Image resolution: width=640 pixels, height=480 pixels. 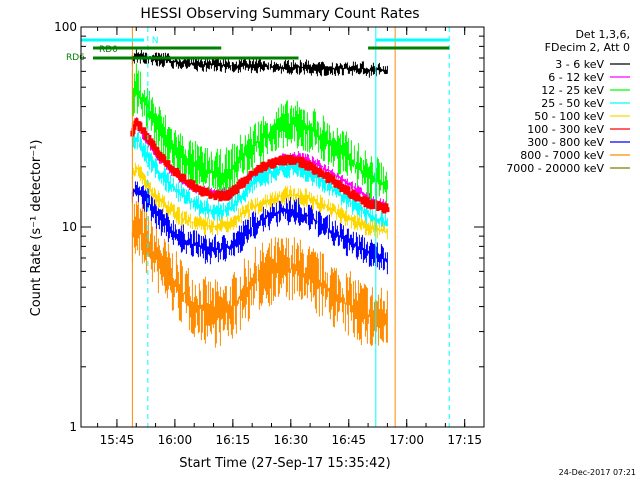 I want to click on x-tick-label: 17:00, so click(x=406, y=440).